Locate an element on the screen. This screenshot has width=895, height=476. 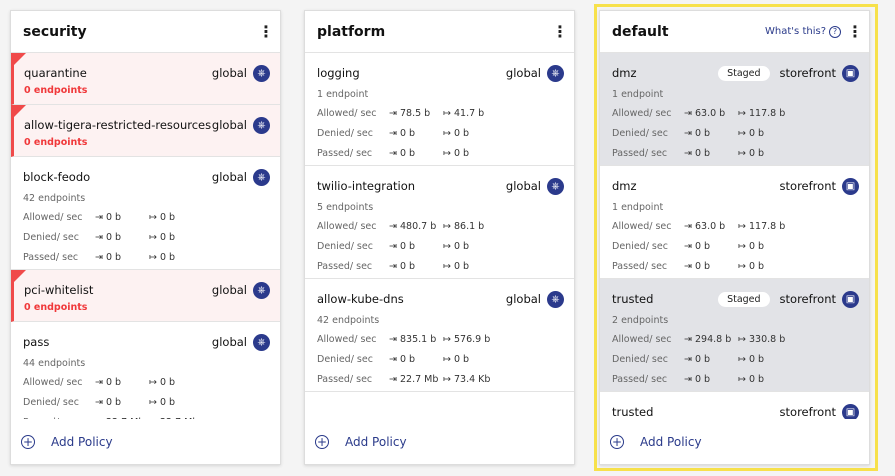
ingress-value: ⇥ 22.7 Mb is located at coordinates (414, 379).